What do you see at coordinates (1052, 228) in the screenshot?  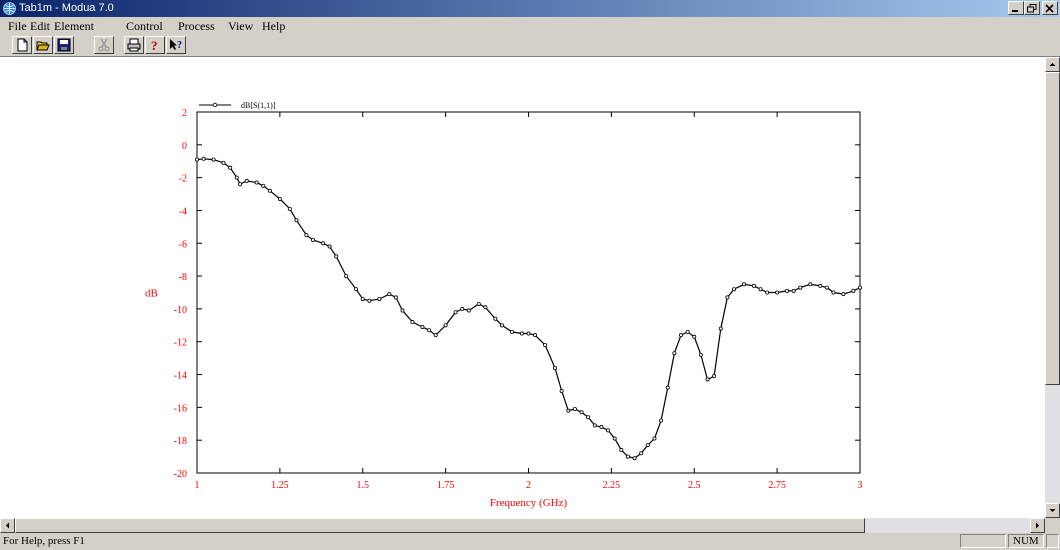 I see `vertical-scroll-thumb` at bounding box center [1052, 228].